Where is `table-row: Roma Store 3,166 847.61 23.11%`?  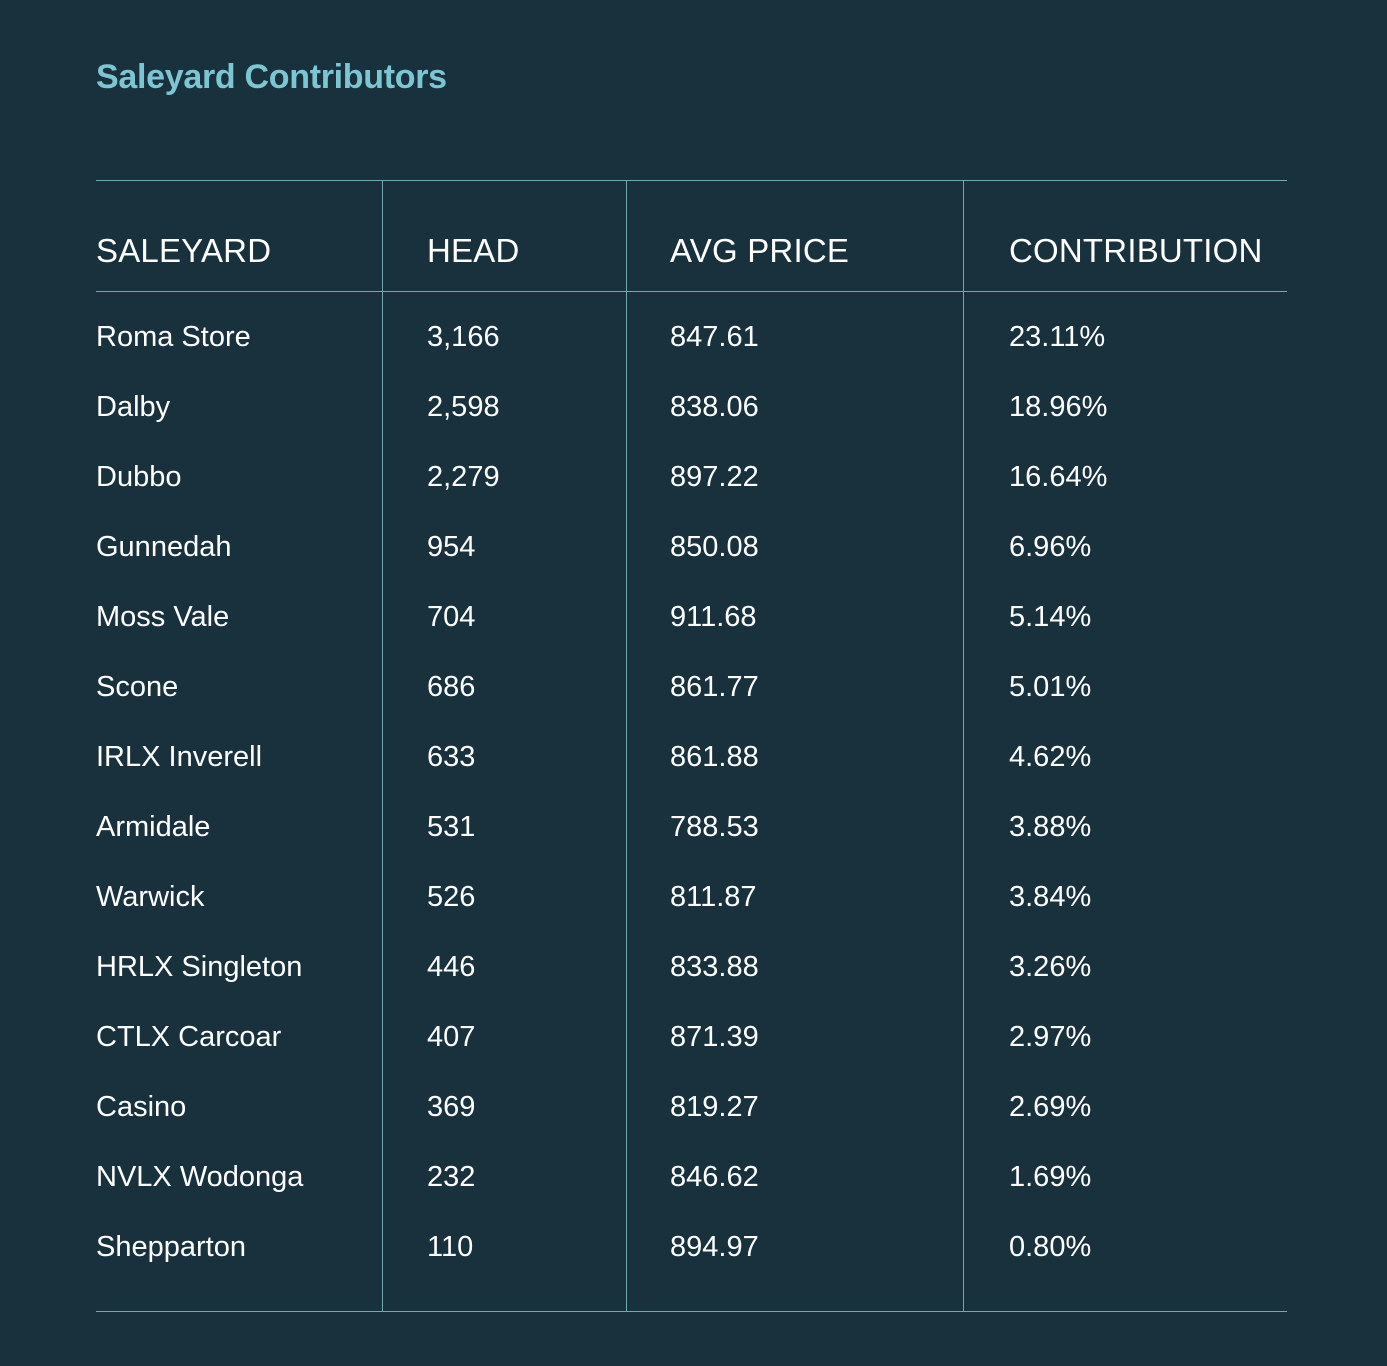
table-row: Roma Store 3,166 847.61 23.11% is located at coordinates (691, 337).